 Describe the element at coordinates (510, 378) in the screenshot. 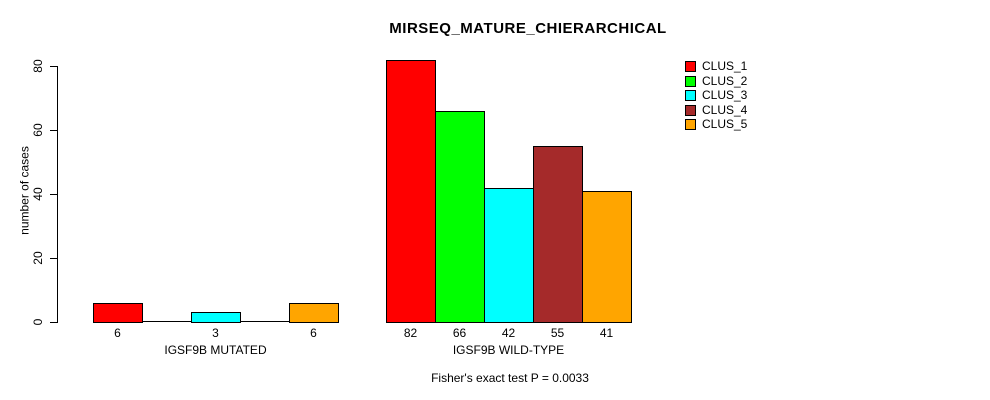

I see `pvalue-annotation: Fisher's exact test P = 0.0033` at that location.